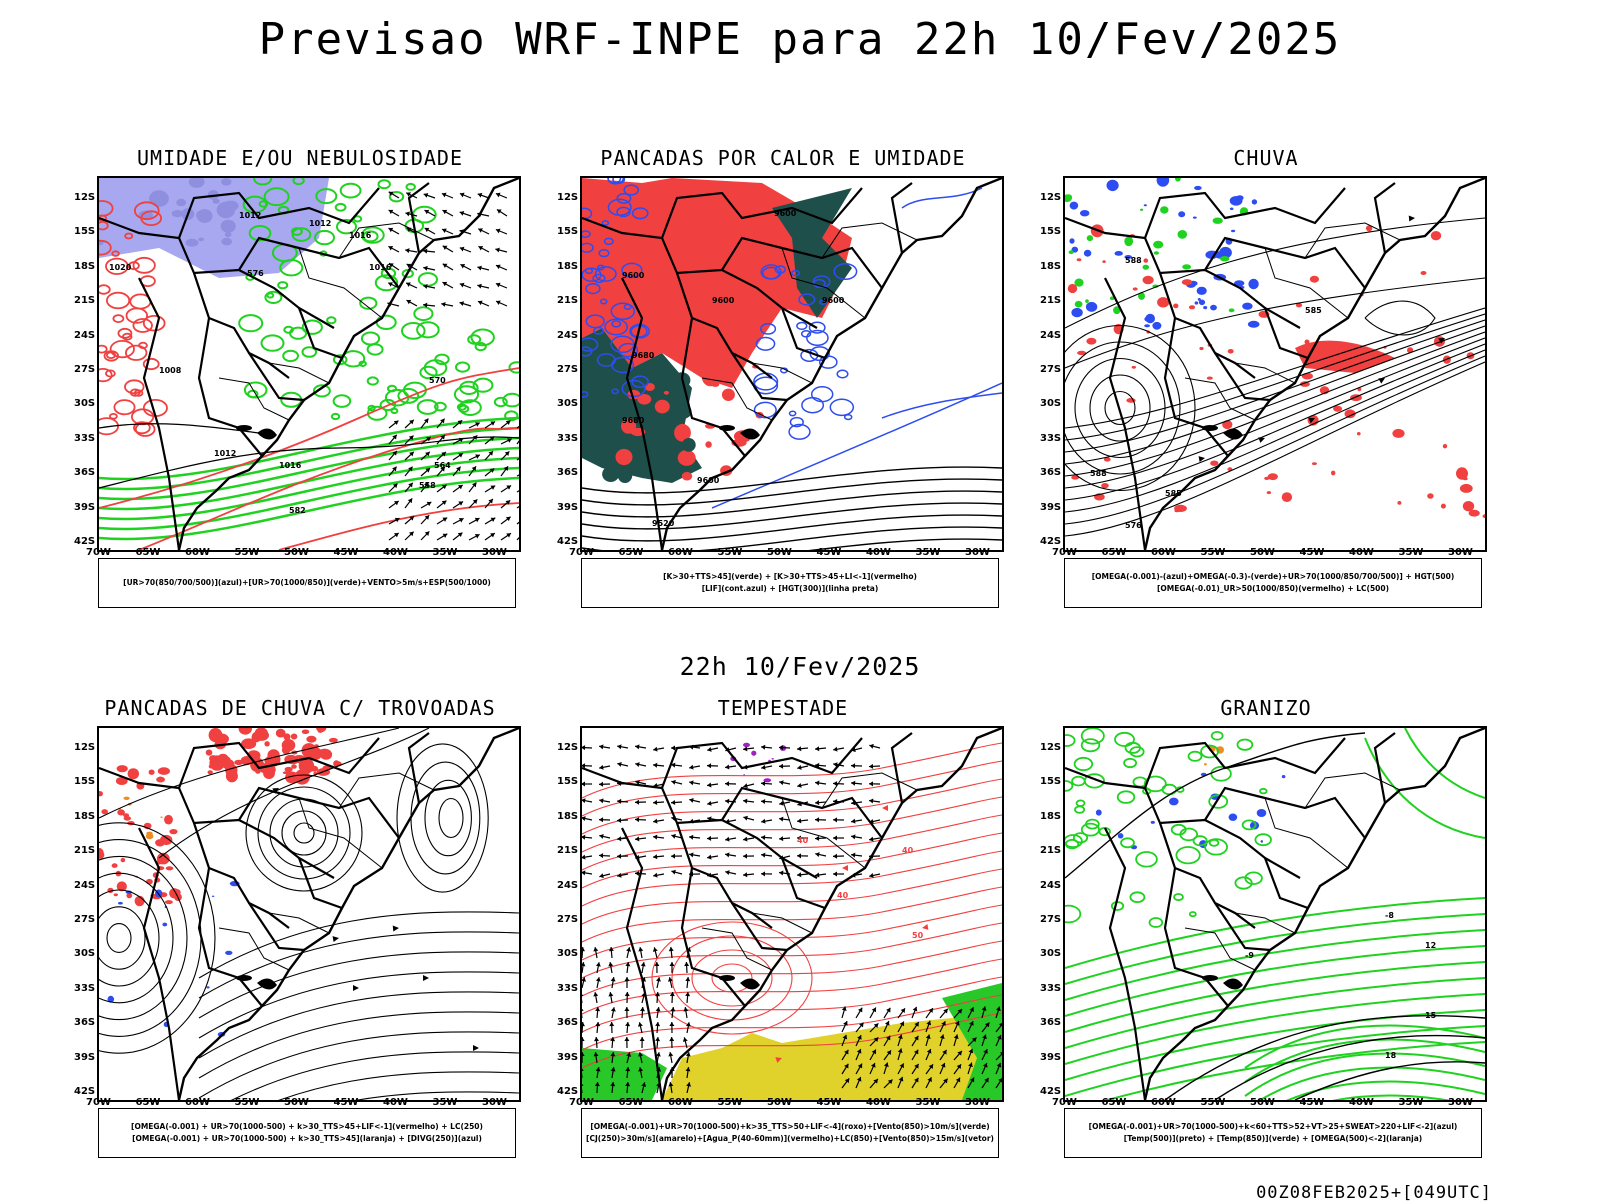 The width and height of the screenshot is (1600, 1203). Describe the element at coordinates (84, 300) in the screenshot. I see `lat-label: 21S` at that location.